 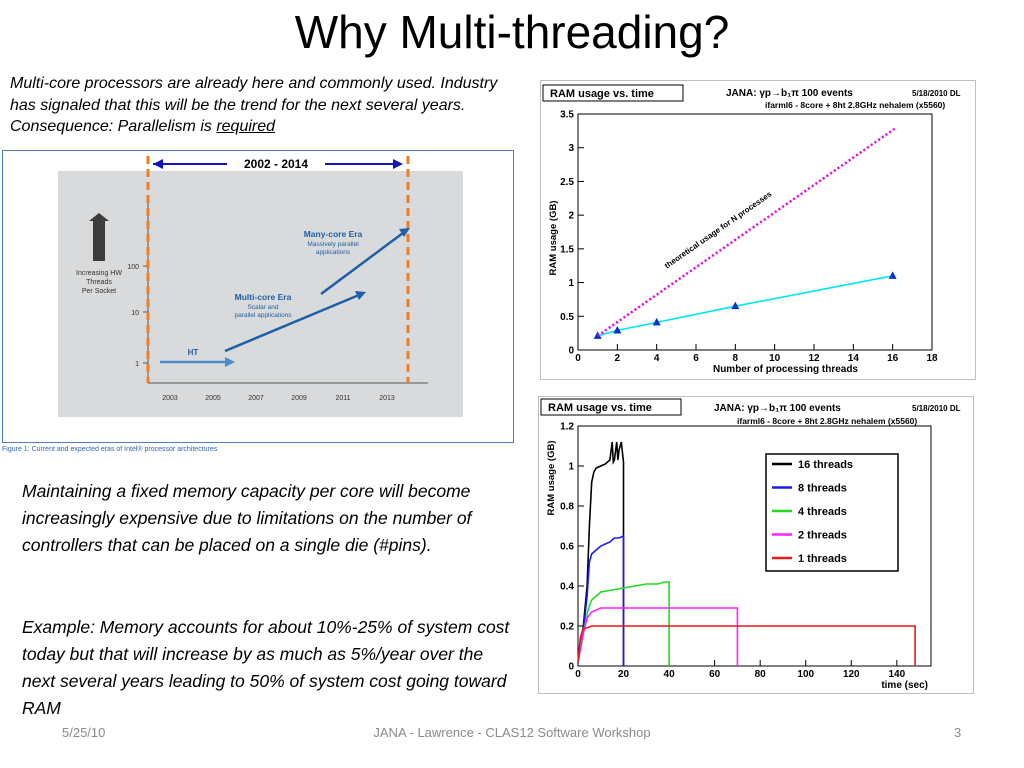 What do you see at coordinates (936, 93) in the screenshot?
I see `chart-header-date: 5/18/2010 DL` at bounding box center [936, 93].